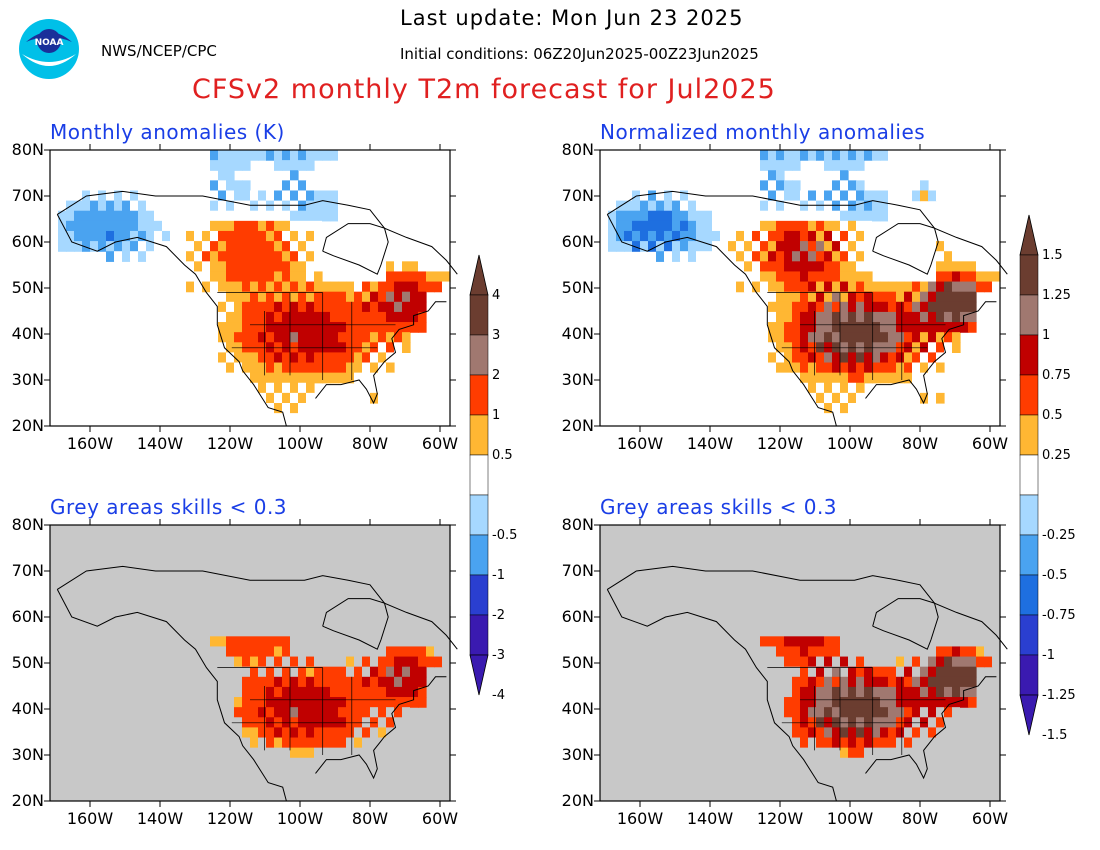 The image size is (1100, 850). Describe the element at coordinates (160, 443) in the screenshot. I see `lon-tick-label: 140W` at that location.